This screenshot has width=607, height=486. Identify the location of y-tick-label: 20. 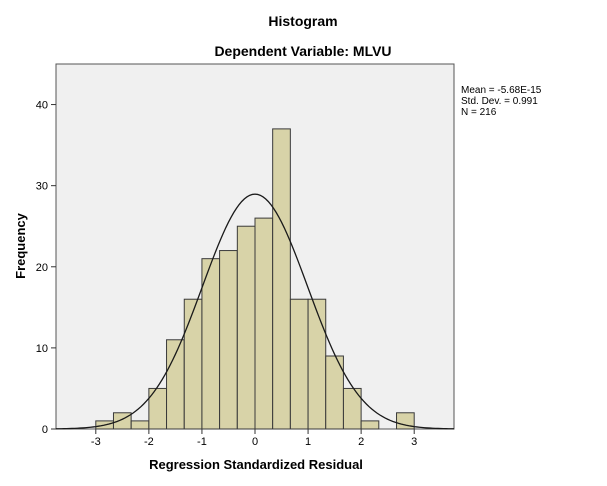
(42, 268).